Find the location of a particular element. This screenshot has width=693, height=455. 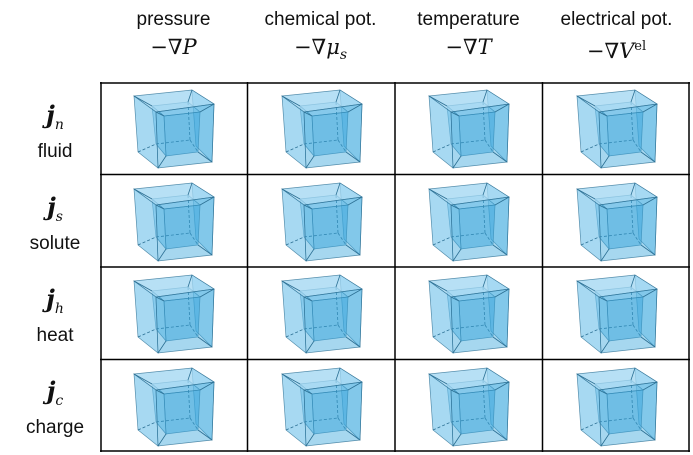

column-label: pressure is located at coordinates (173, 19).